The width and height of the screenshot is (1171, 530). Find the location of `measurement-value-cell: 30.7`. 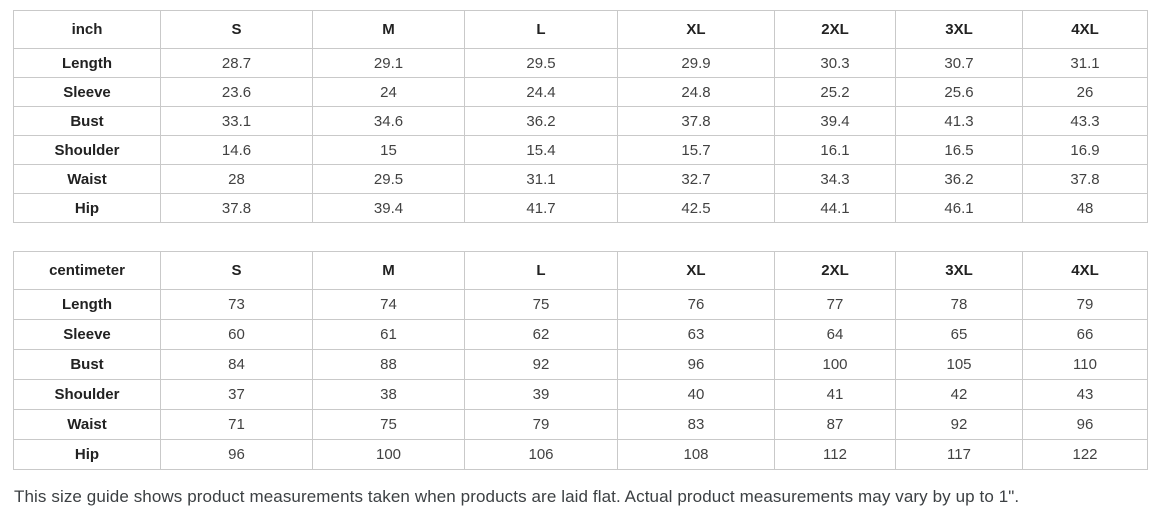

measurement-value-cell: 30.7 is located at coordinates (959, 63).